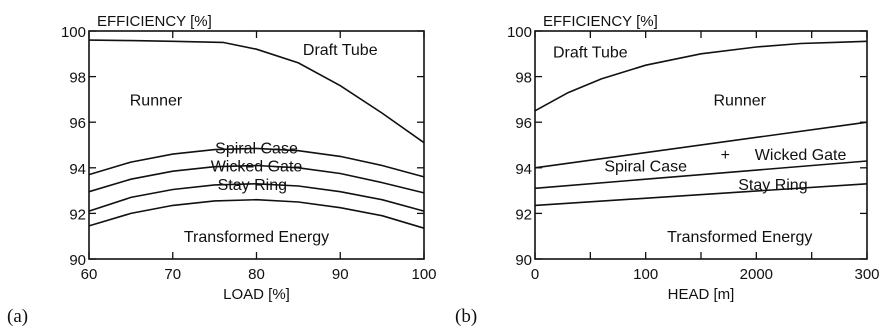 This screenshot has height=332, width=880. I want to click on x-tick-label: 300, so click(866, 274).